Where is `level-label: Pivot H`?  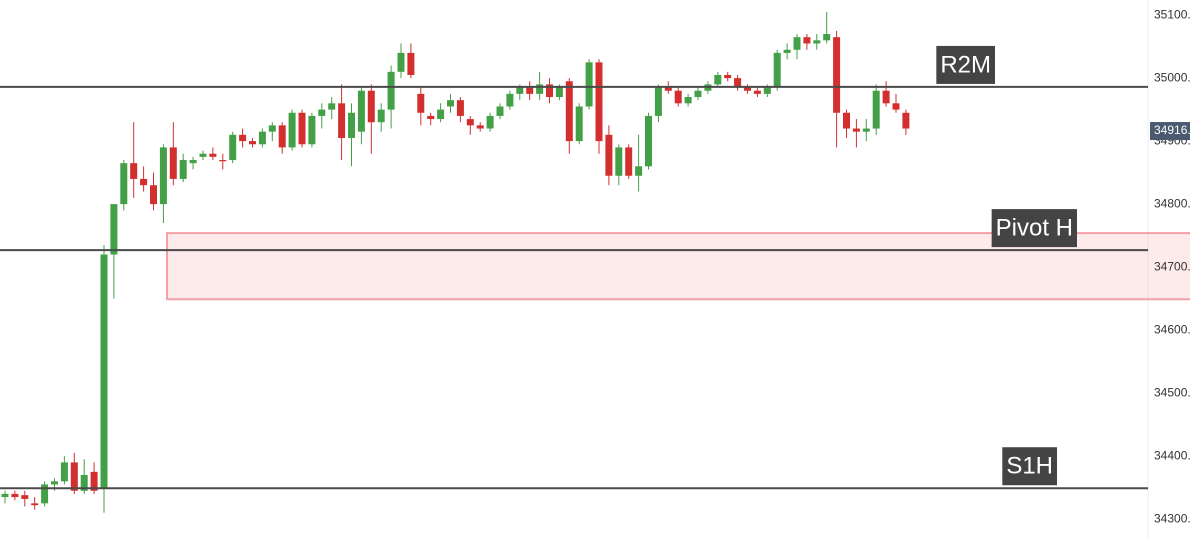 level-label: Pivot H is located at coordinates (1034, 228).